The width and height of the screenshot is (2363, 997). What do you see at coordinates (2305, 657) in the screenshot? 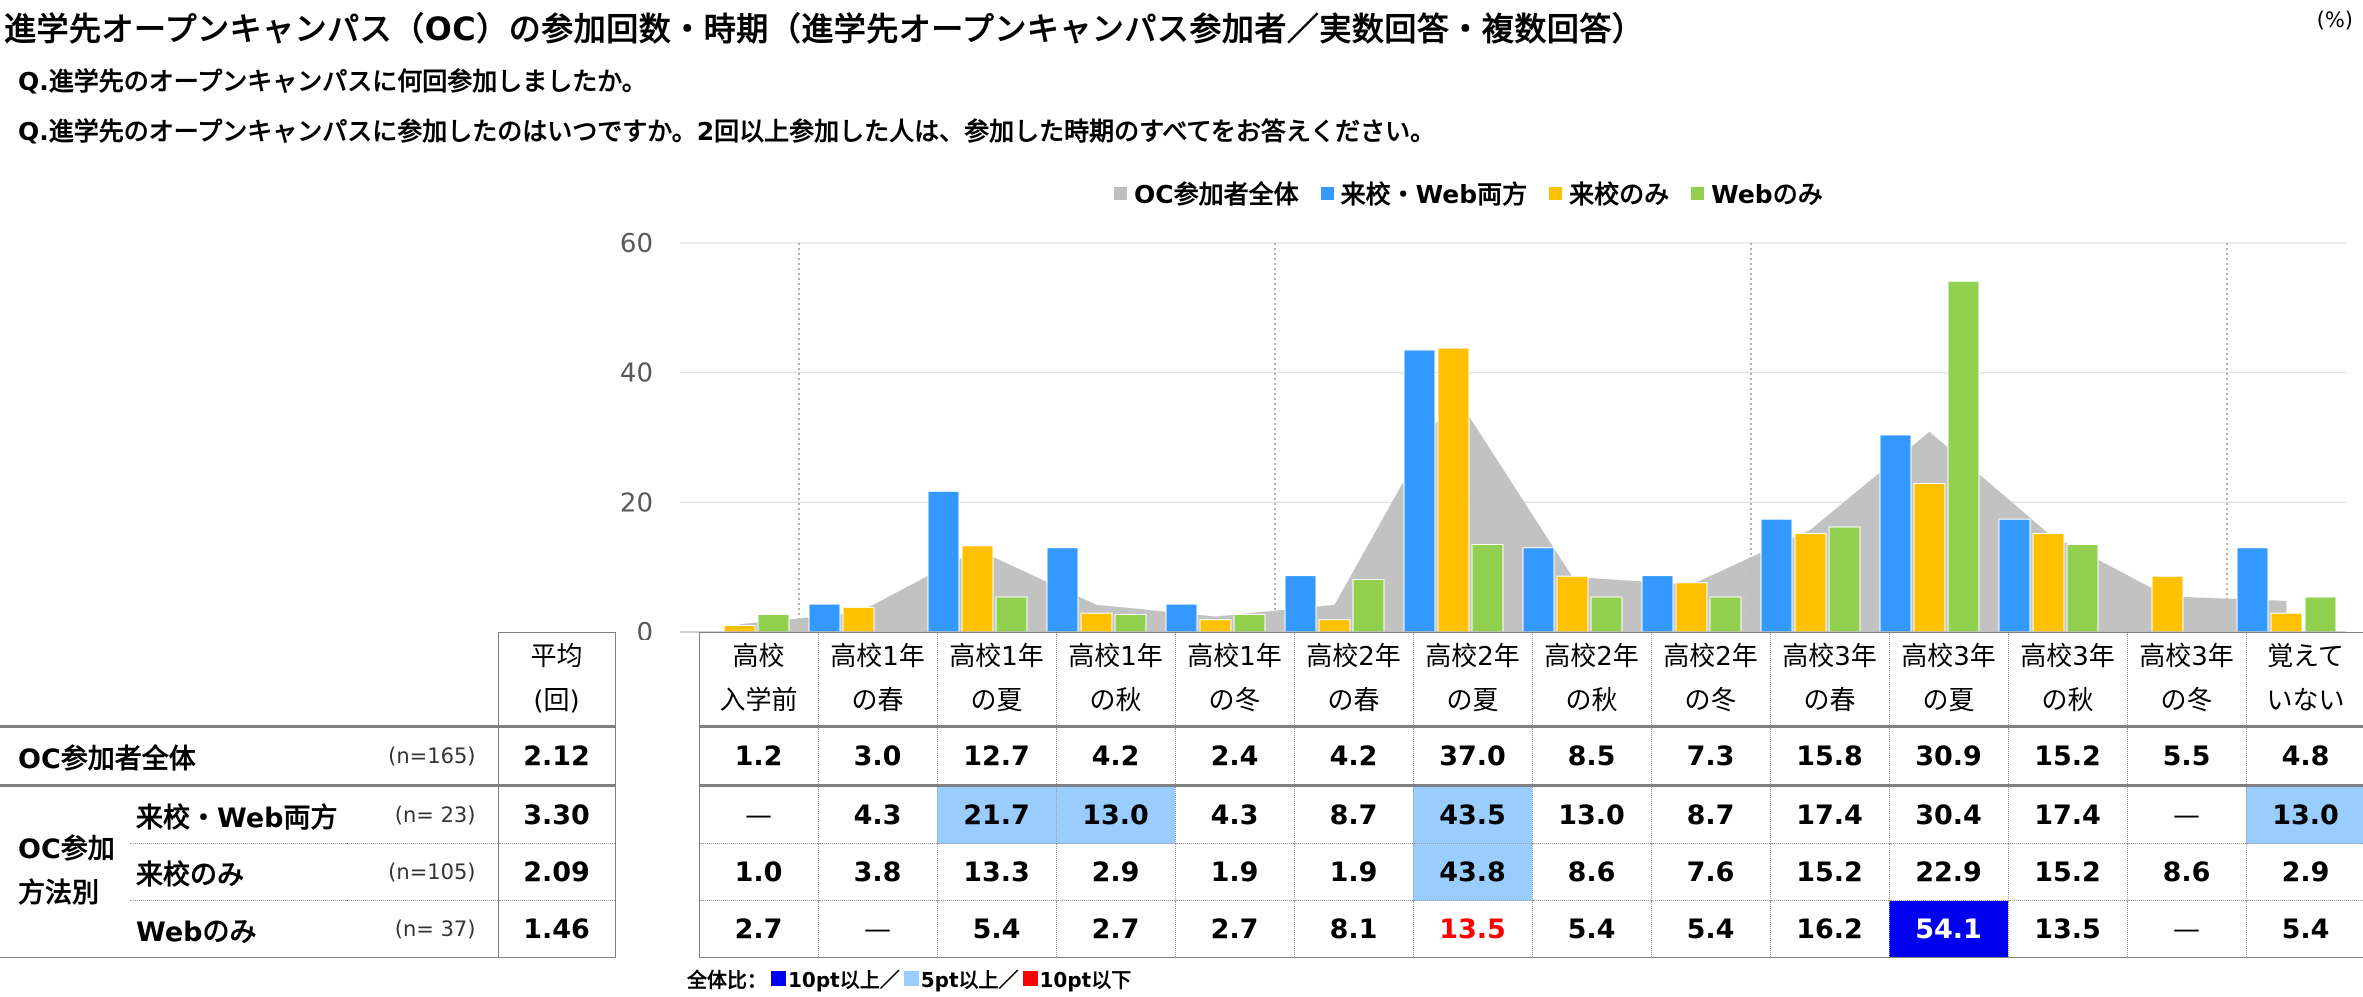
I see `category-header-line: 覚えて` at bounding box center [2305, 657].